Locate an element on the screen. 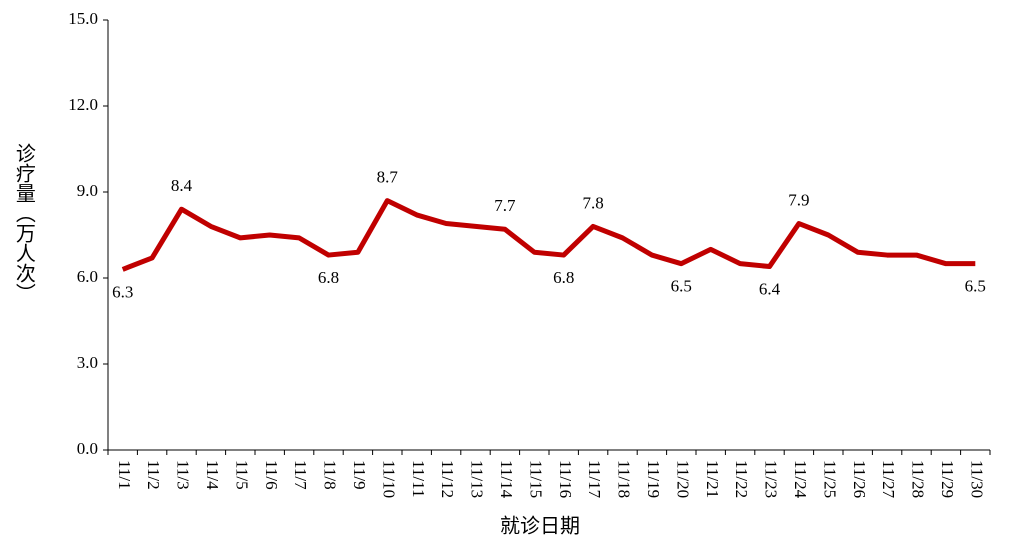  x-tick-label: 11/17 is located at coordinates (594, 479).